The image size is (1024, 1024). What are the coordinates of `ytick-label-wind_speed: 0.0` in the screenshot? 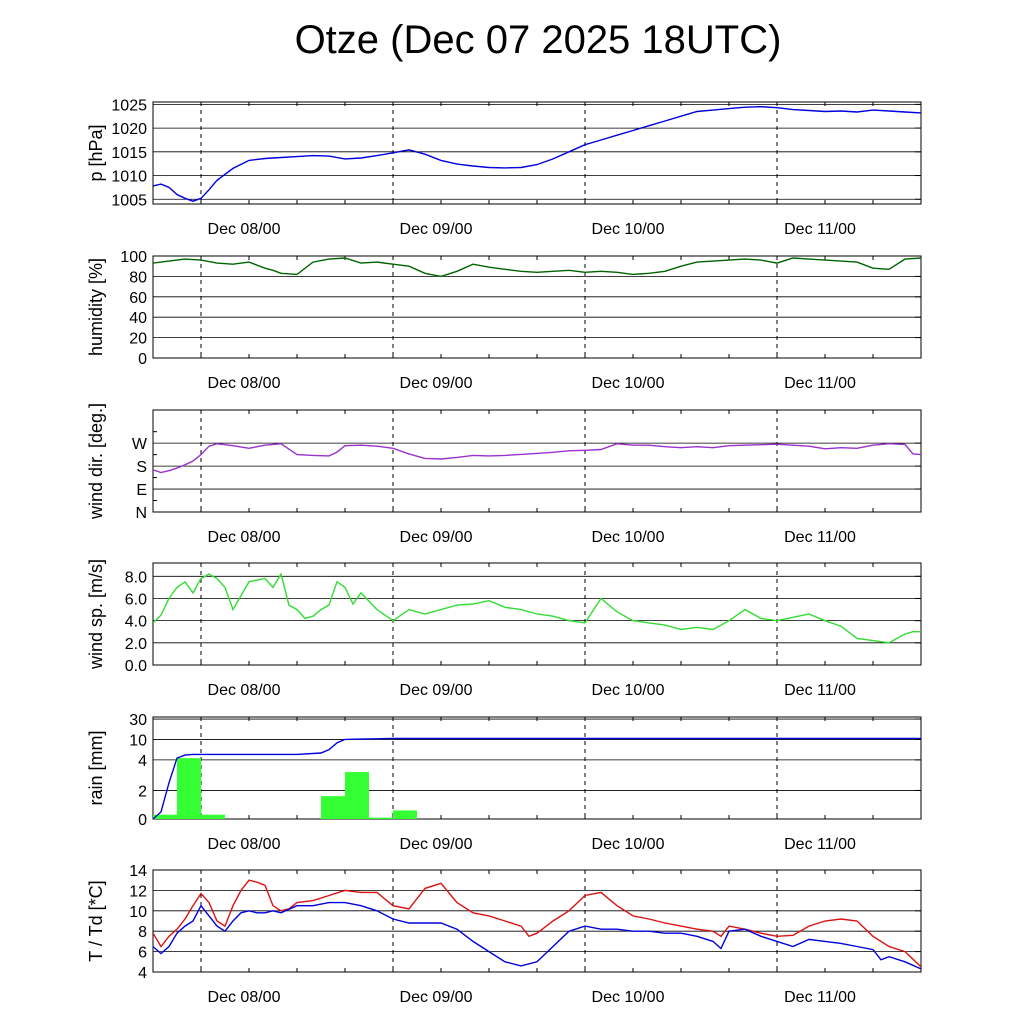 It's located at (136, 666).